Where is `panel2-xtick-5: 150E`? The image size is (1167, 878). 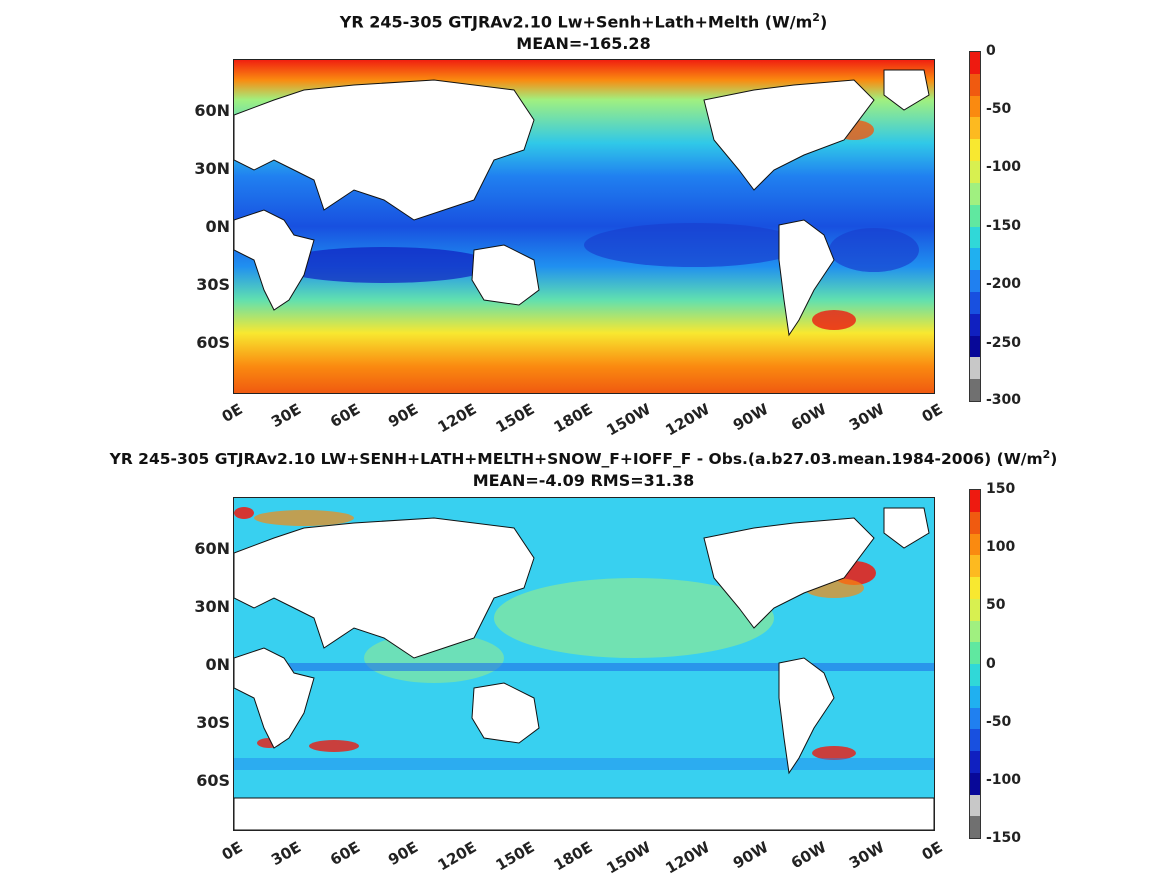 panel2-xtick-5: 150E is located at coordinates (515, 856).